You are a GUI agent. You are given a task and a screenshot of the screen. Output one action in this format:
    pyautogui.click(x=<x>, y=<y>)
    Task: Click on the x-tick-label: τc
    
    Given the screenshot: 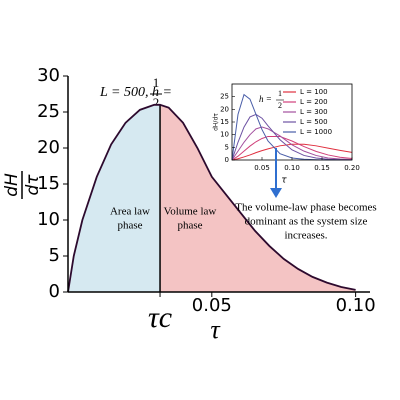 What is the action you would take?
    pyautogui.click(x=160, y=317)
    